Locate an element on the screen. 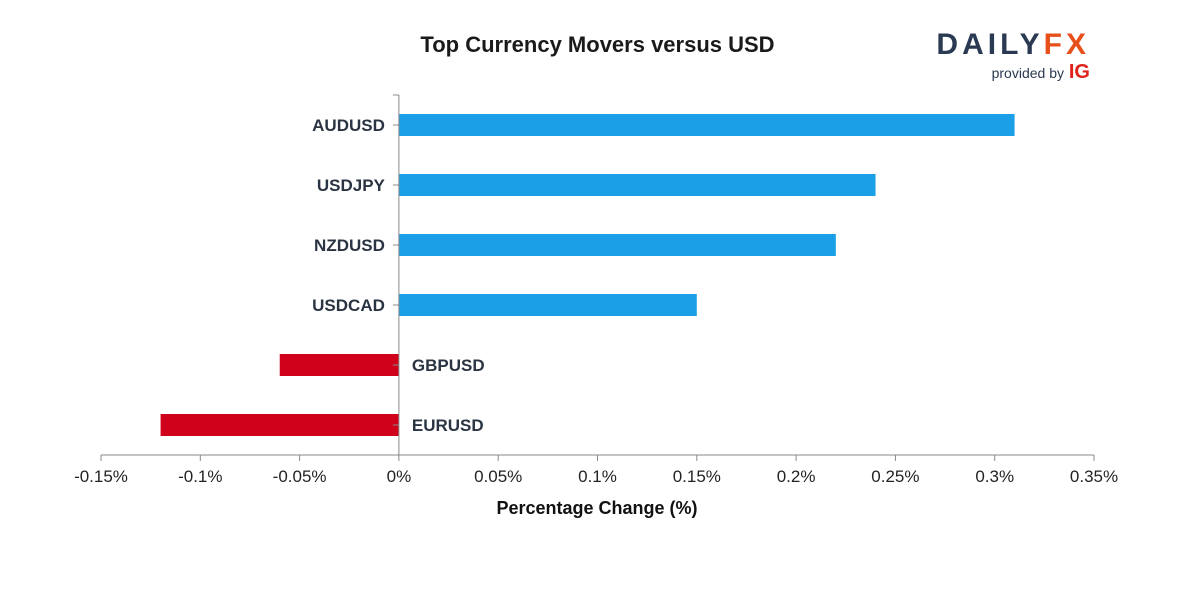 The image size is (1200, 600). chart-title: Top Currency Movers versus USD is located at coordinates (597, 44).